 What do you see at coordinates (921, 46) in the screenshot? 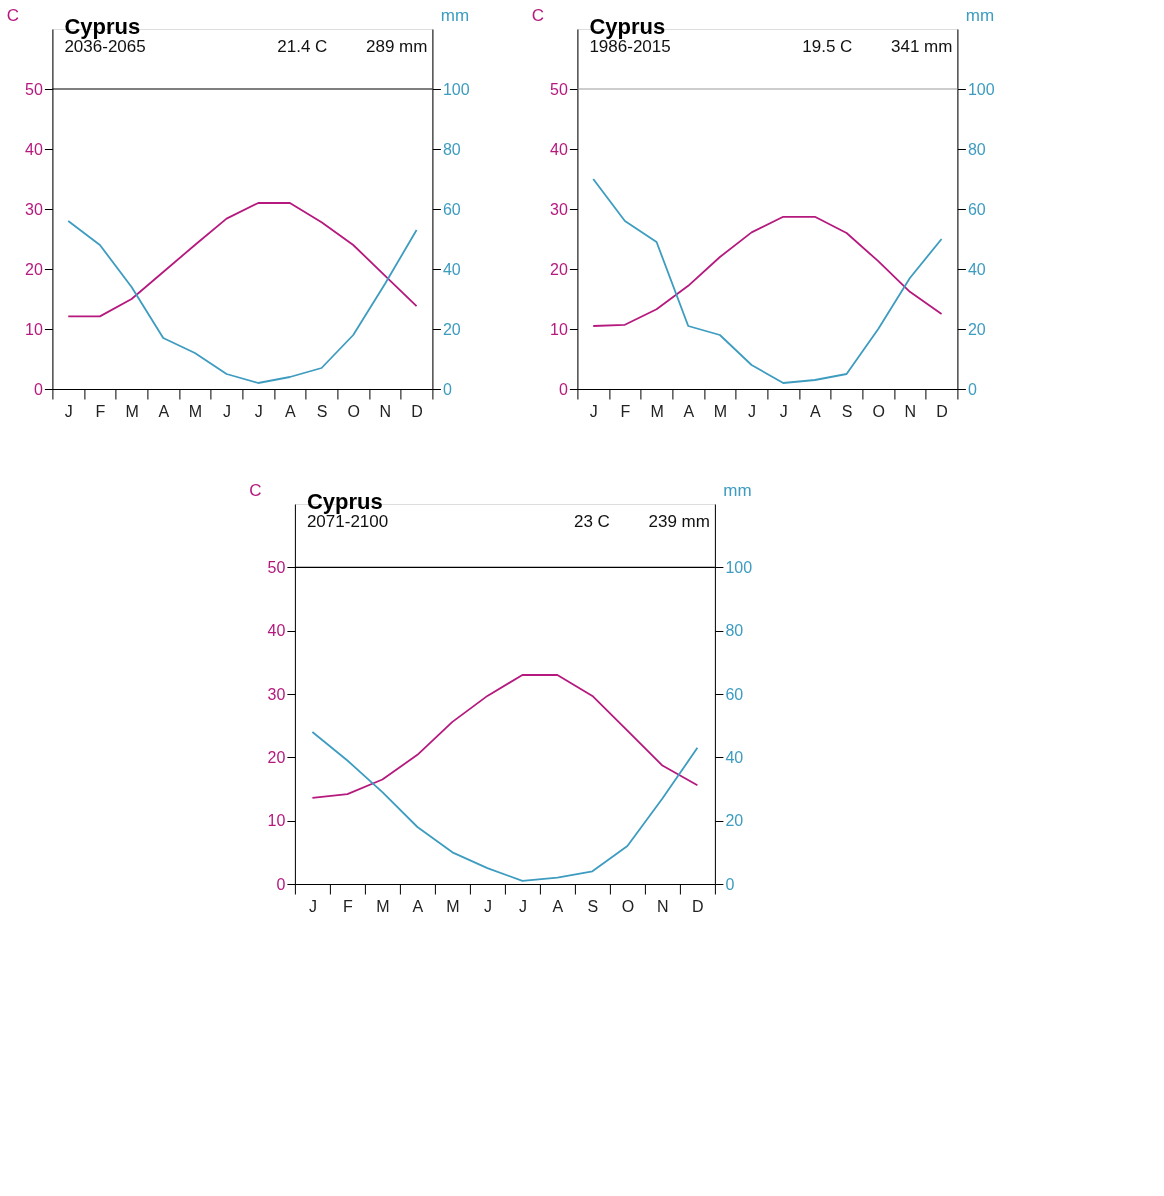
I see `annotation: 341 mm` at bounding box center [921, 46].